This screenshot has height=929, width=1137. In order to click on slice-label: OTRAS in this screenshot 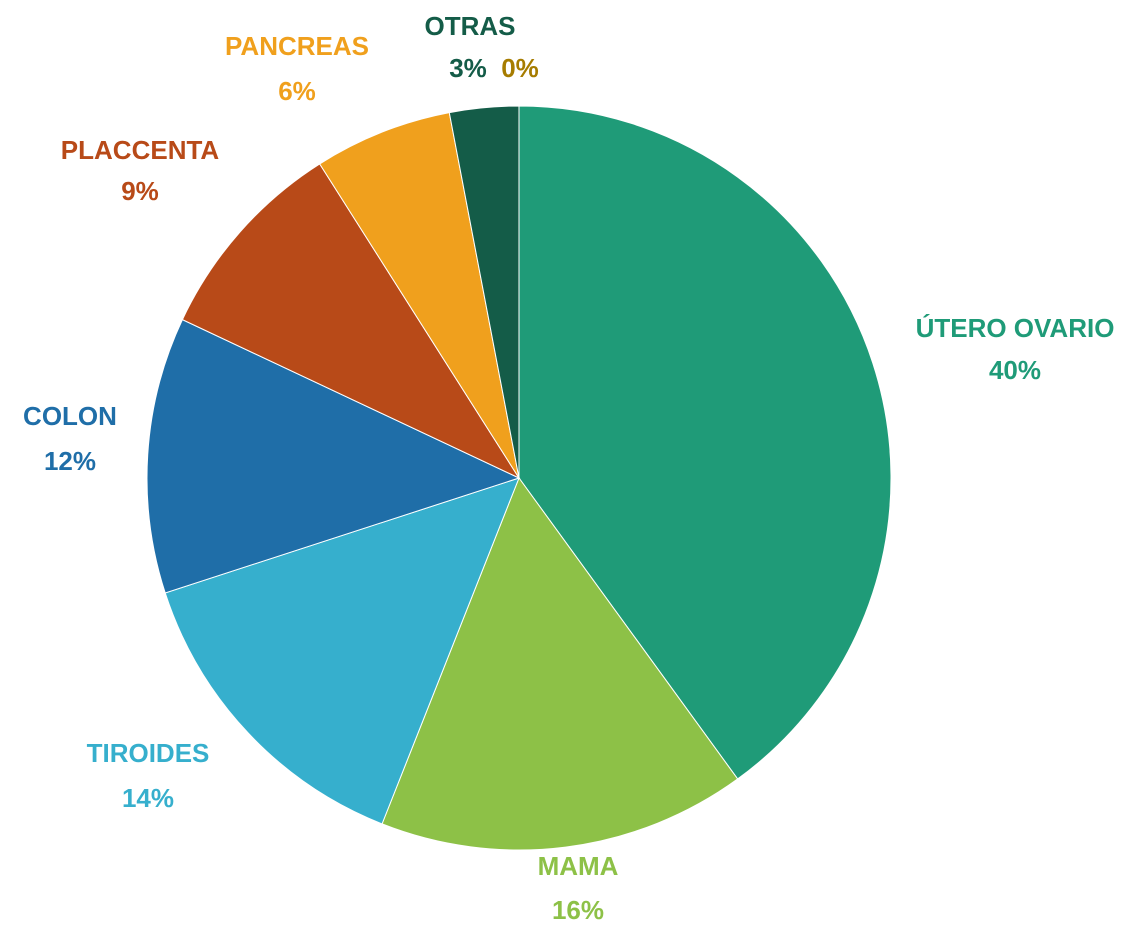, I will do `click(470, 26)`.